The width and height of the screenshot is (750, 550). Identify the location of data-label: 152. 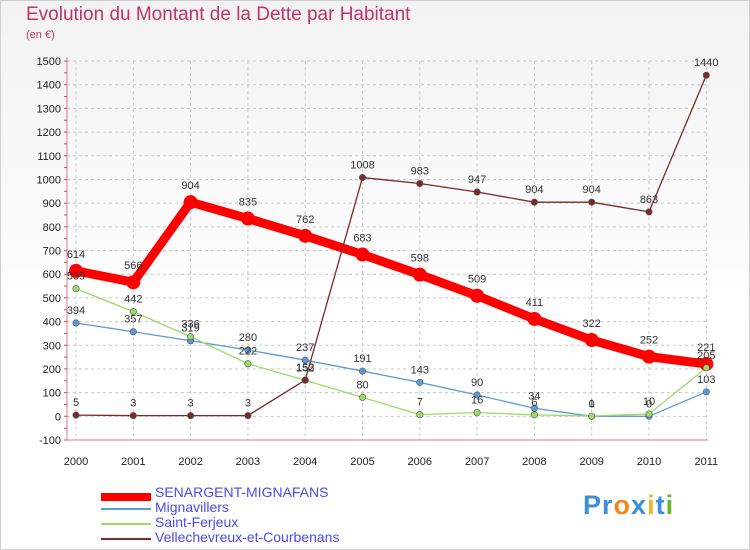
(305, 368).